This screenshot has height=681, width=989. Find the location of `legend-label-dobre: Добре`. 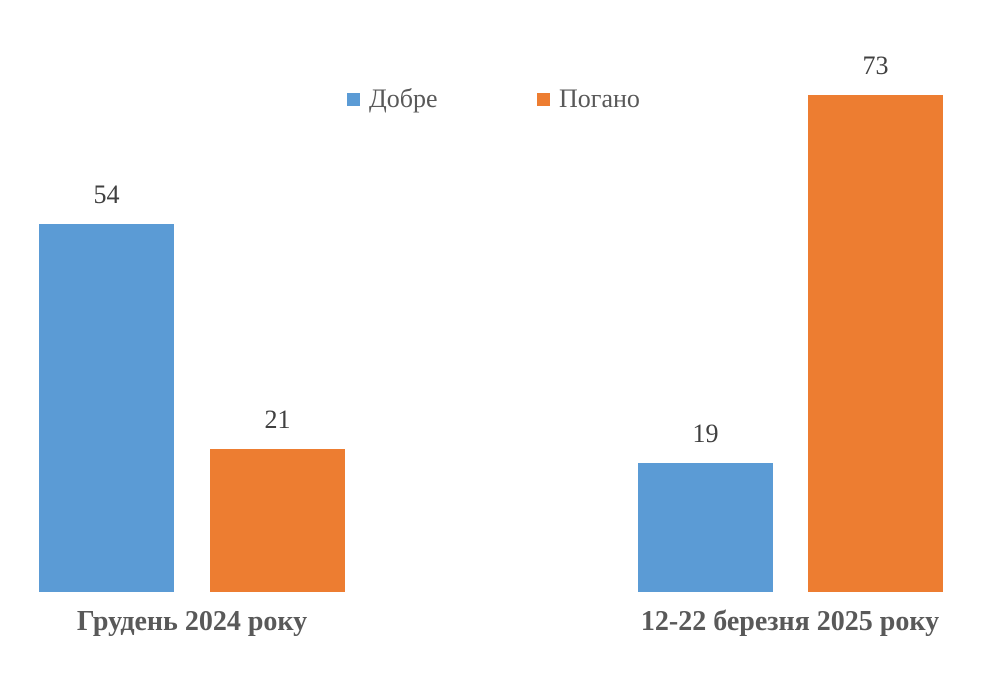

legend-label-dobre: Добре is located at coordinates (403, 98).